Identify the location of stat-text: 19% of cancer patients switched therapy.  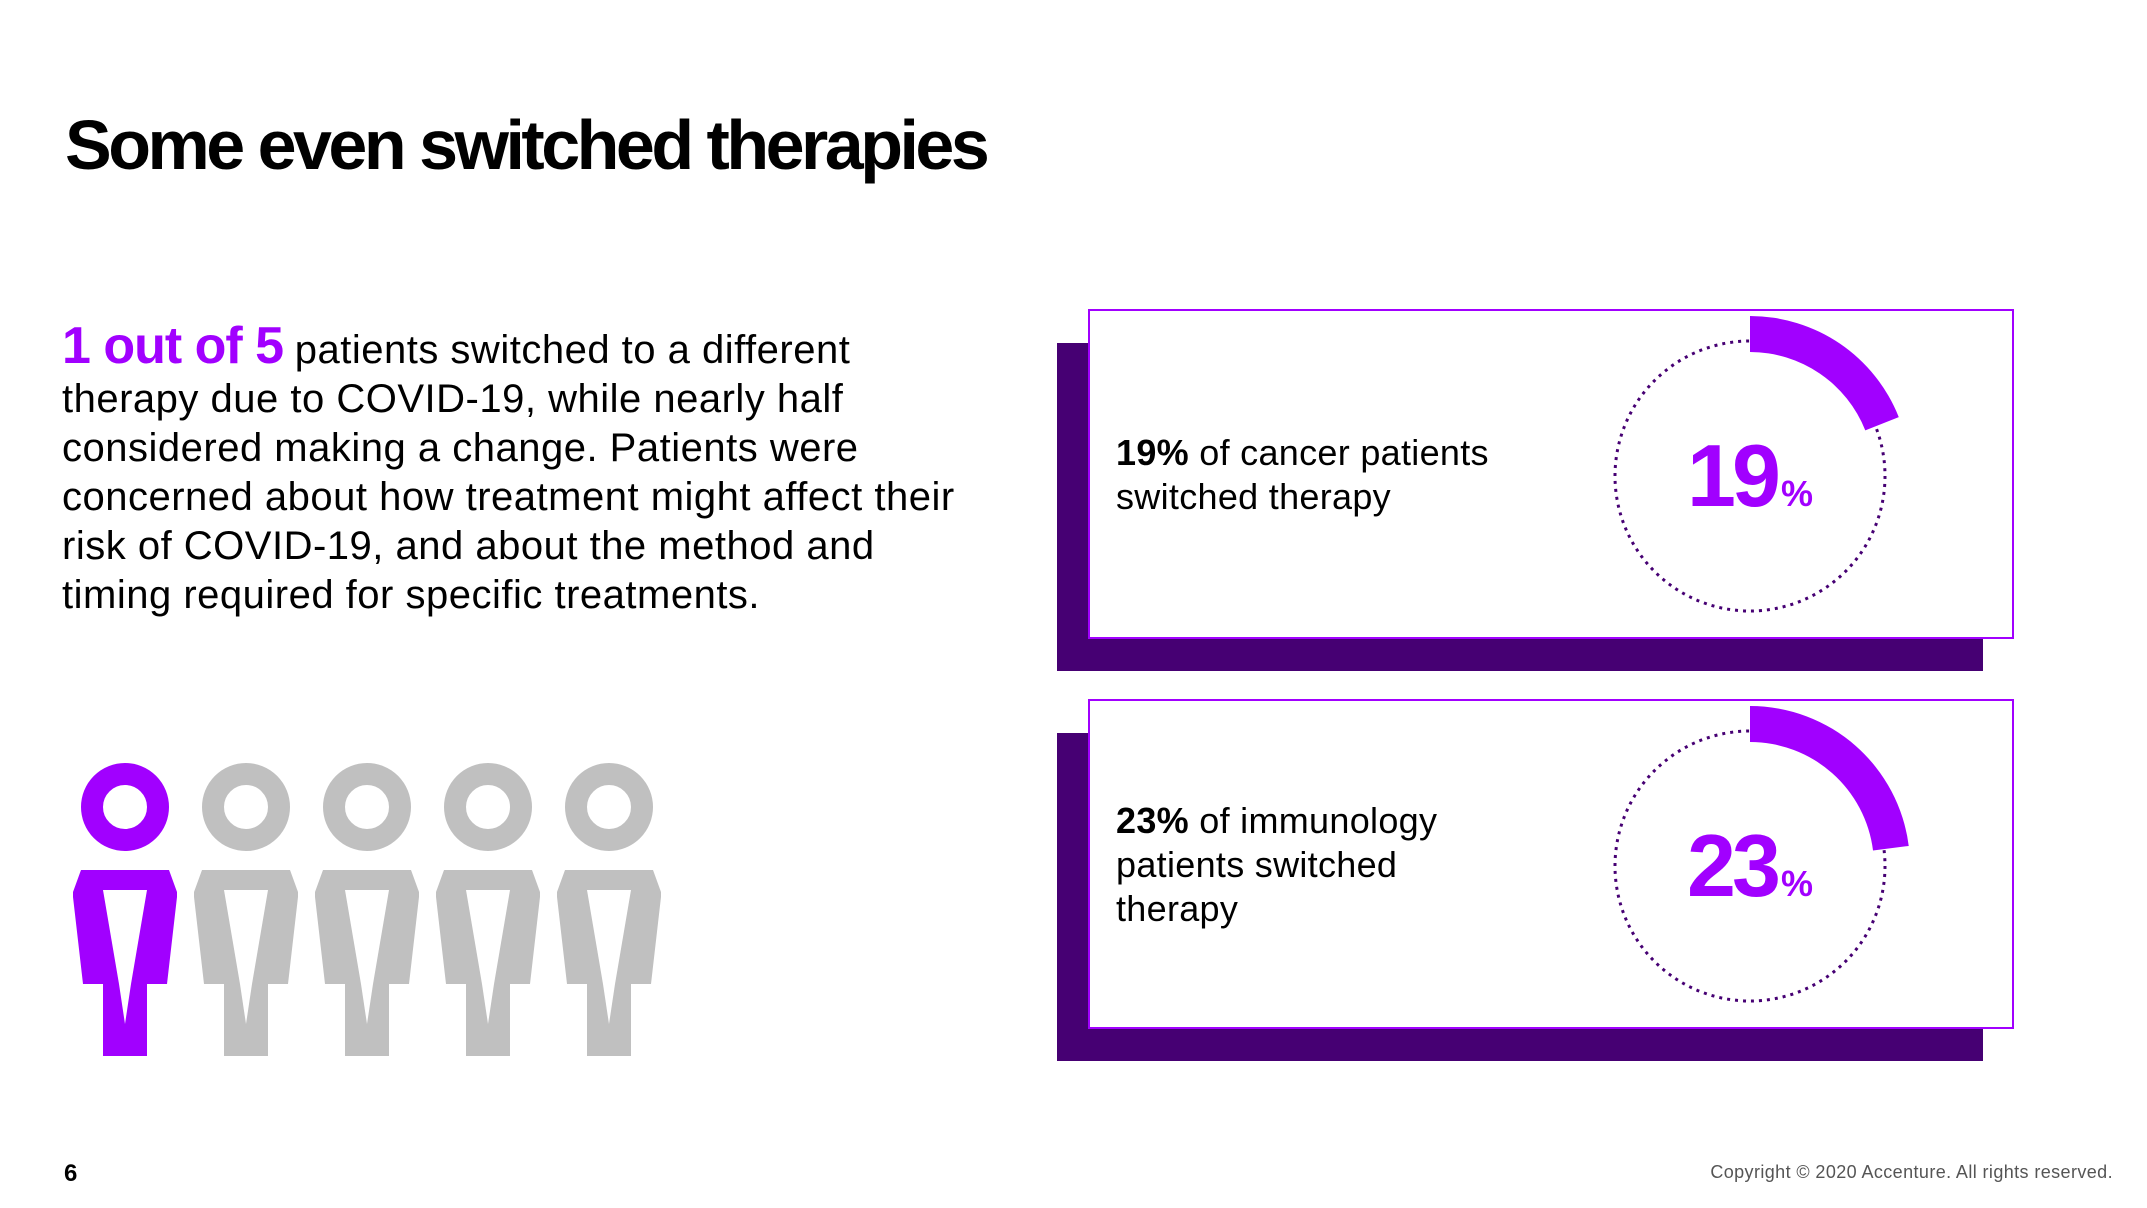
(1326, 475).